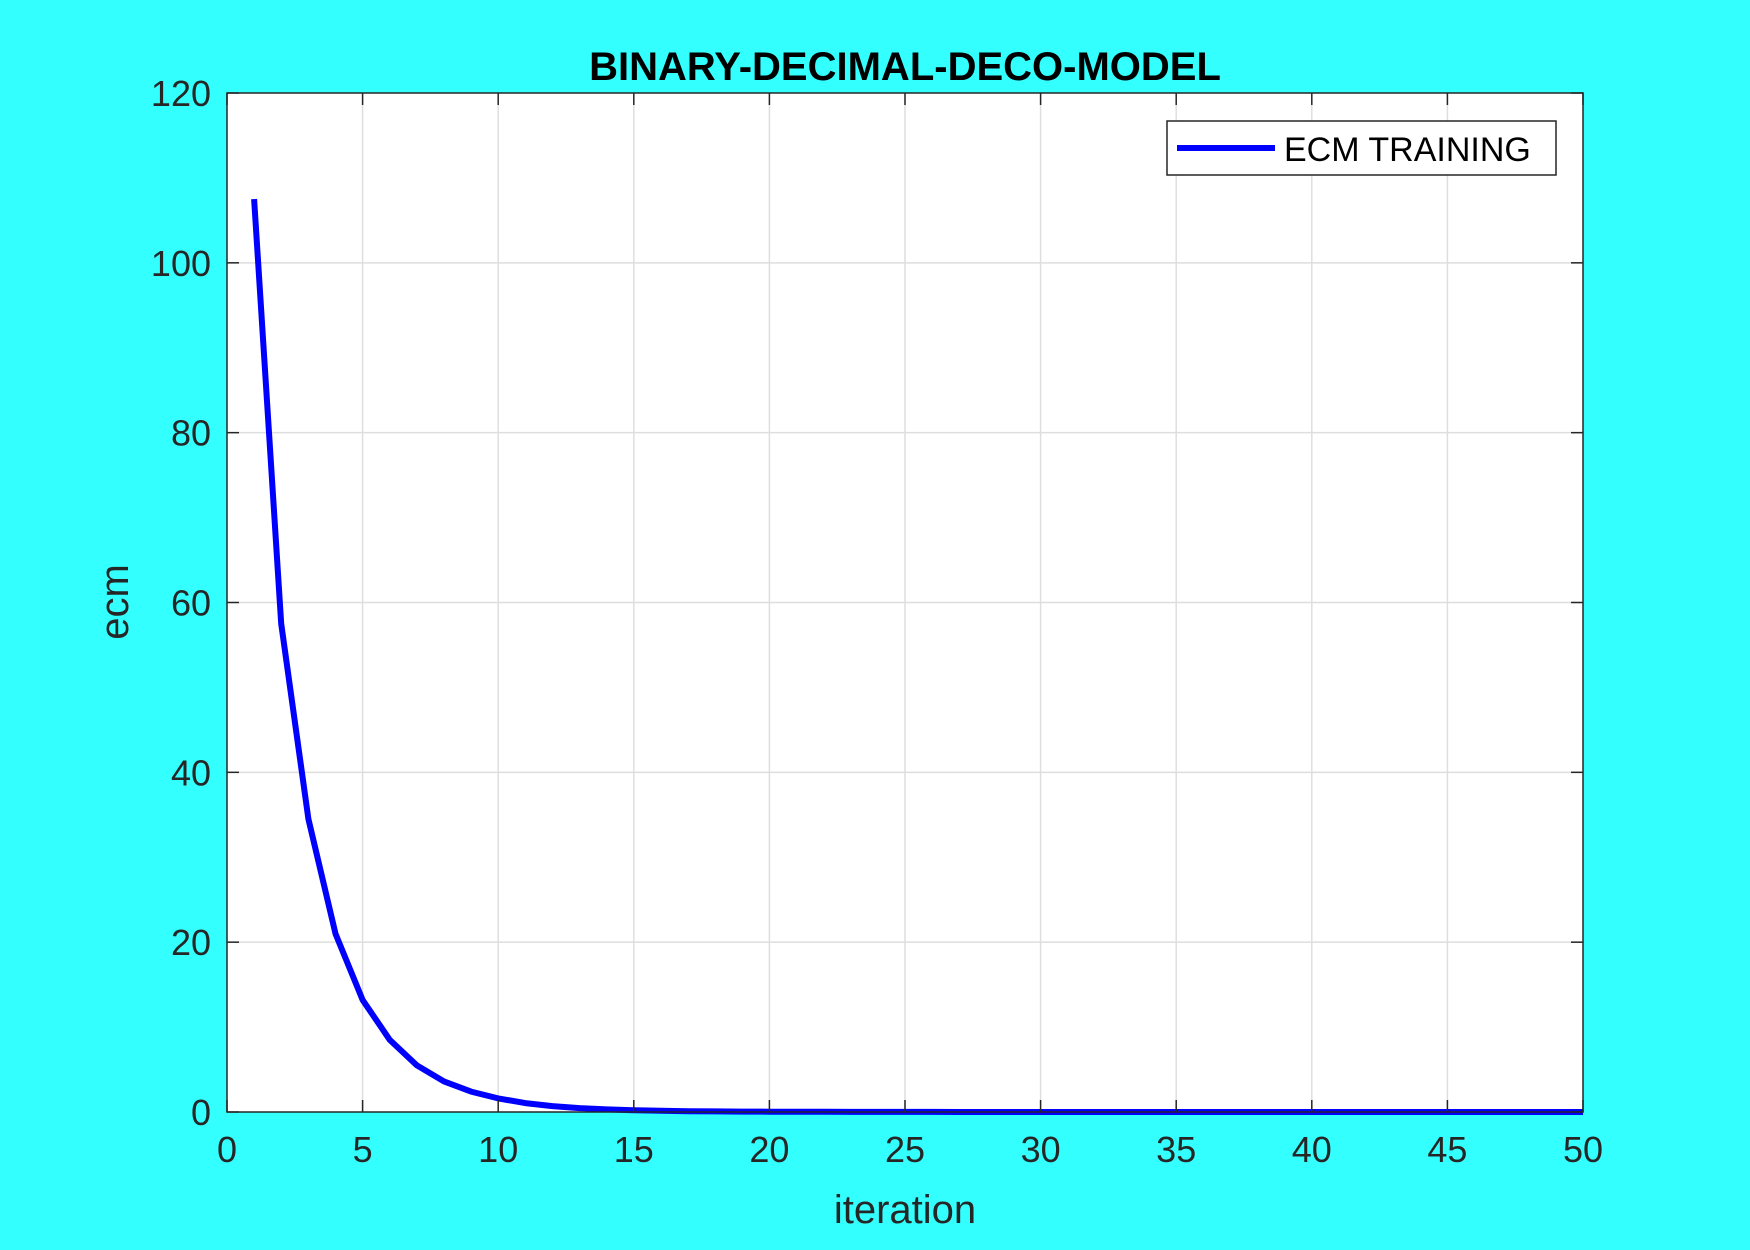 This screenshot has height=1250, width=1750. What do you see at coordinates (769, 1149) in the screenshot?
I see `x-tick-label: 20` at bounding box center [769, 1149].